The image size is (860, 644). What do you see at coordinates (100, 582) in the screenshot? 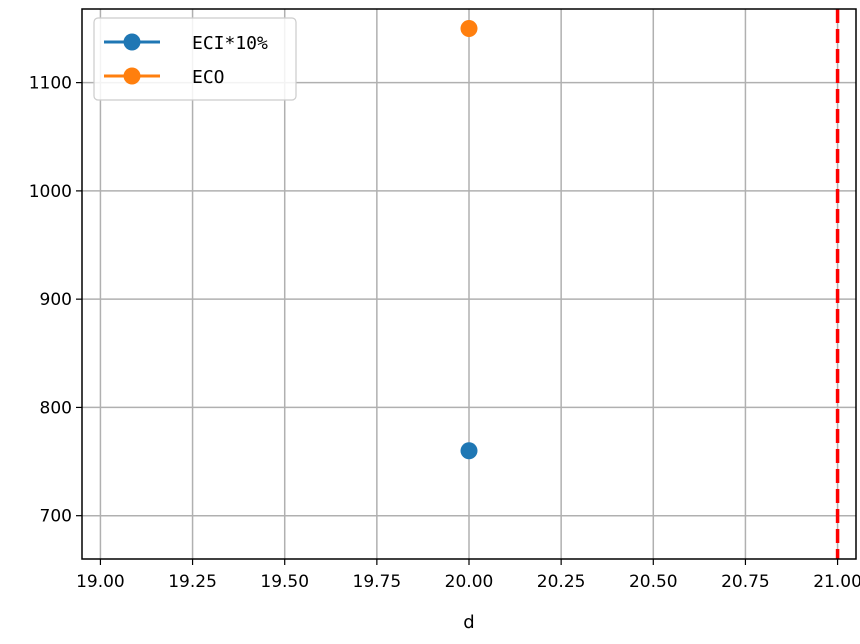
I see `x-tick-label: 19.00` at bounding box center [100, 582].